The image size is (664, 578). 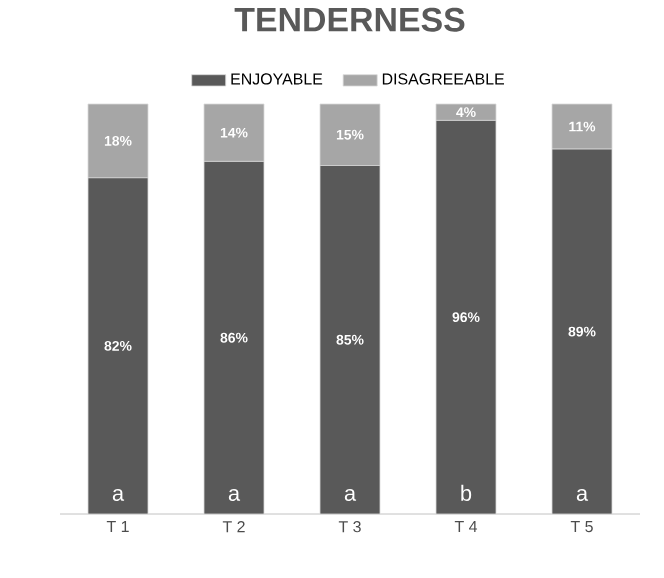 What do you see at coordinates (466, 492) in the screenshot?
I see `annotation: b` at bounding box center [466, 492].